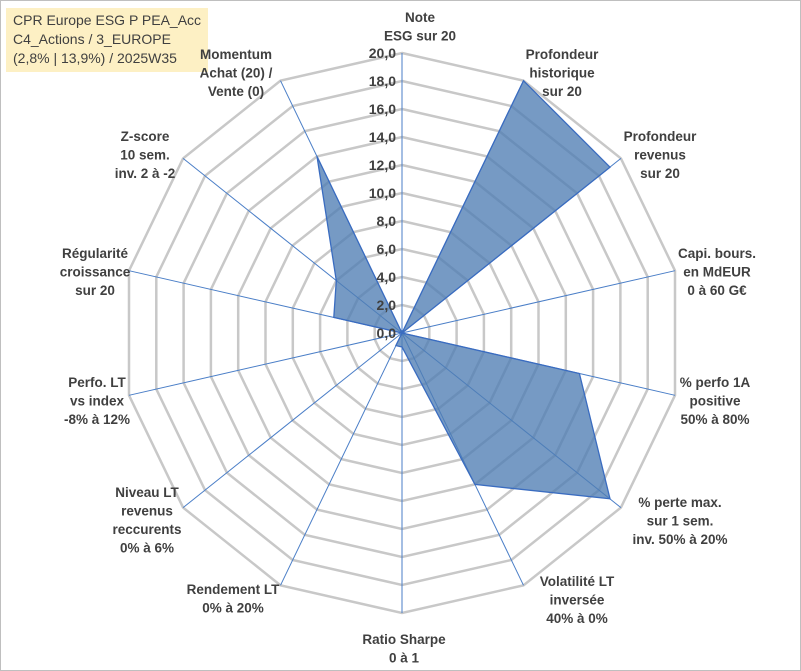  I want to click on axis-label-2: Profondeur revenus sur 20, so click(660, 155).